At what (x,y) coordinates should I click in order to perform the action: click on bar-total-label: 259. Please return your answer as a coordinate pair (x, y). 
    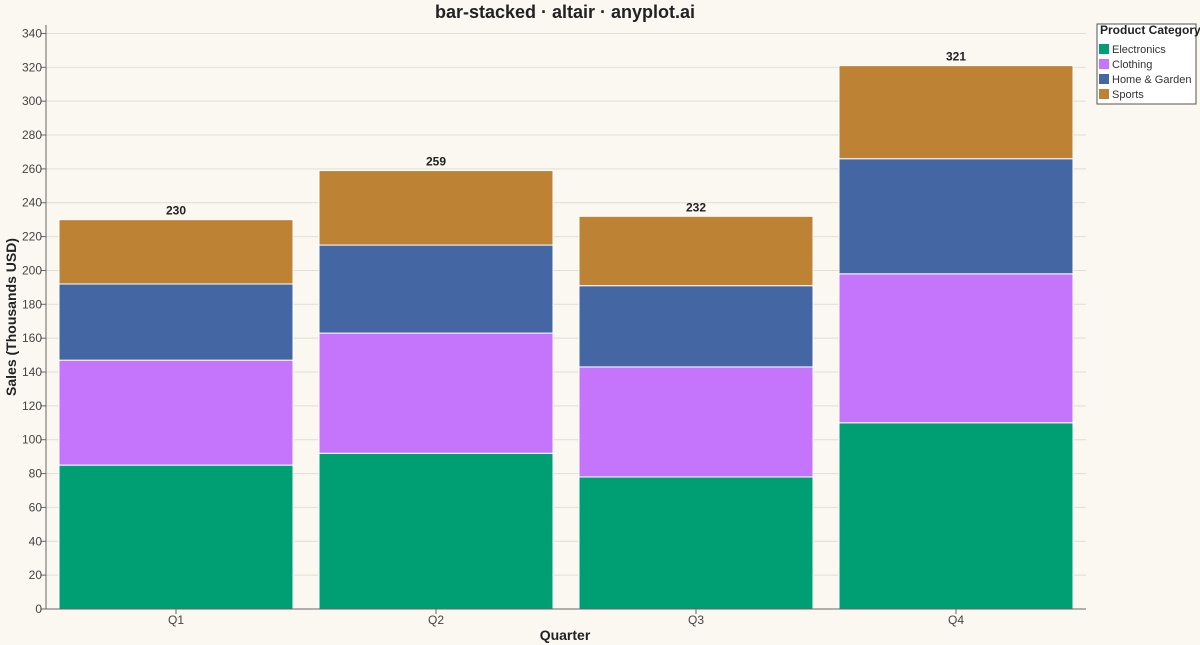
    Looking at the image, I should click on (436, 162).